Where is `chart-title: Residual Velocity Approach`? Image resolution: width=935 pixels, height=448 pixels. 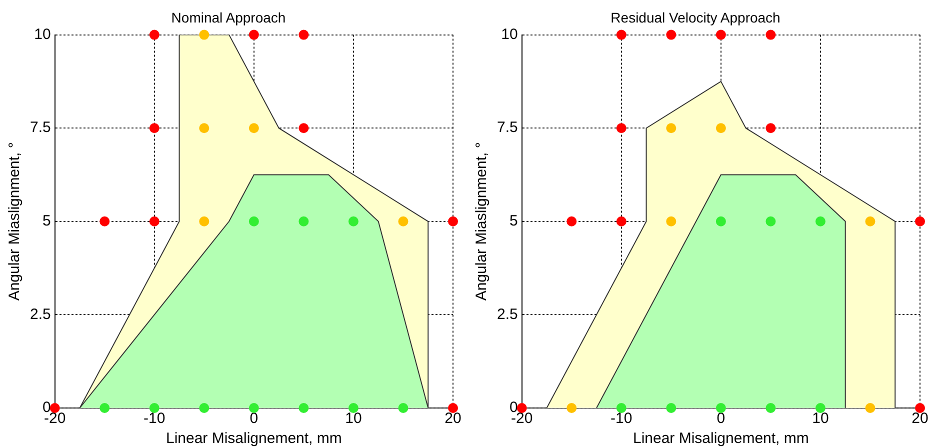 chart-title: Residual Velocity Approach is located at coordinates (695, 17).